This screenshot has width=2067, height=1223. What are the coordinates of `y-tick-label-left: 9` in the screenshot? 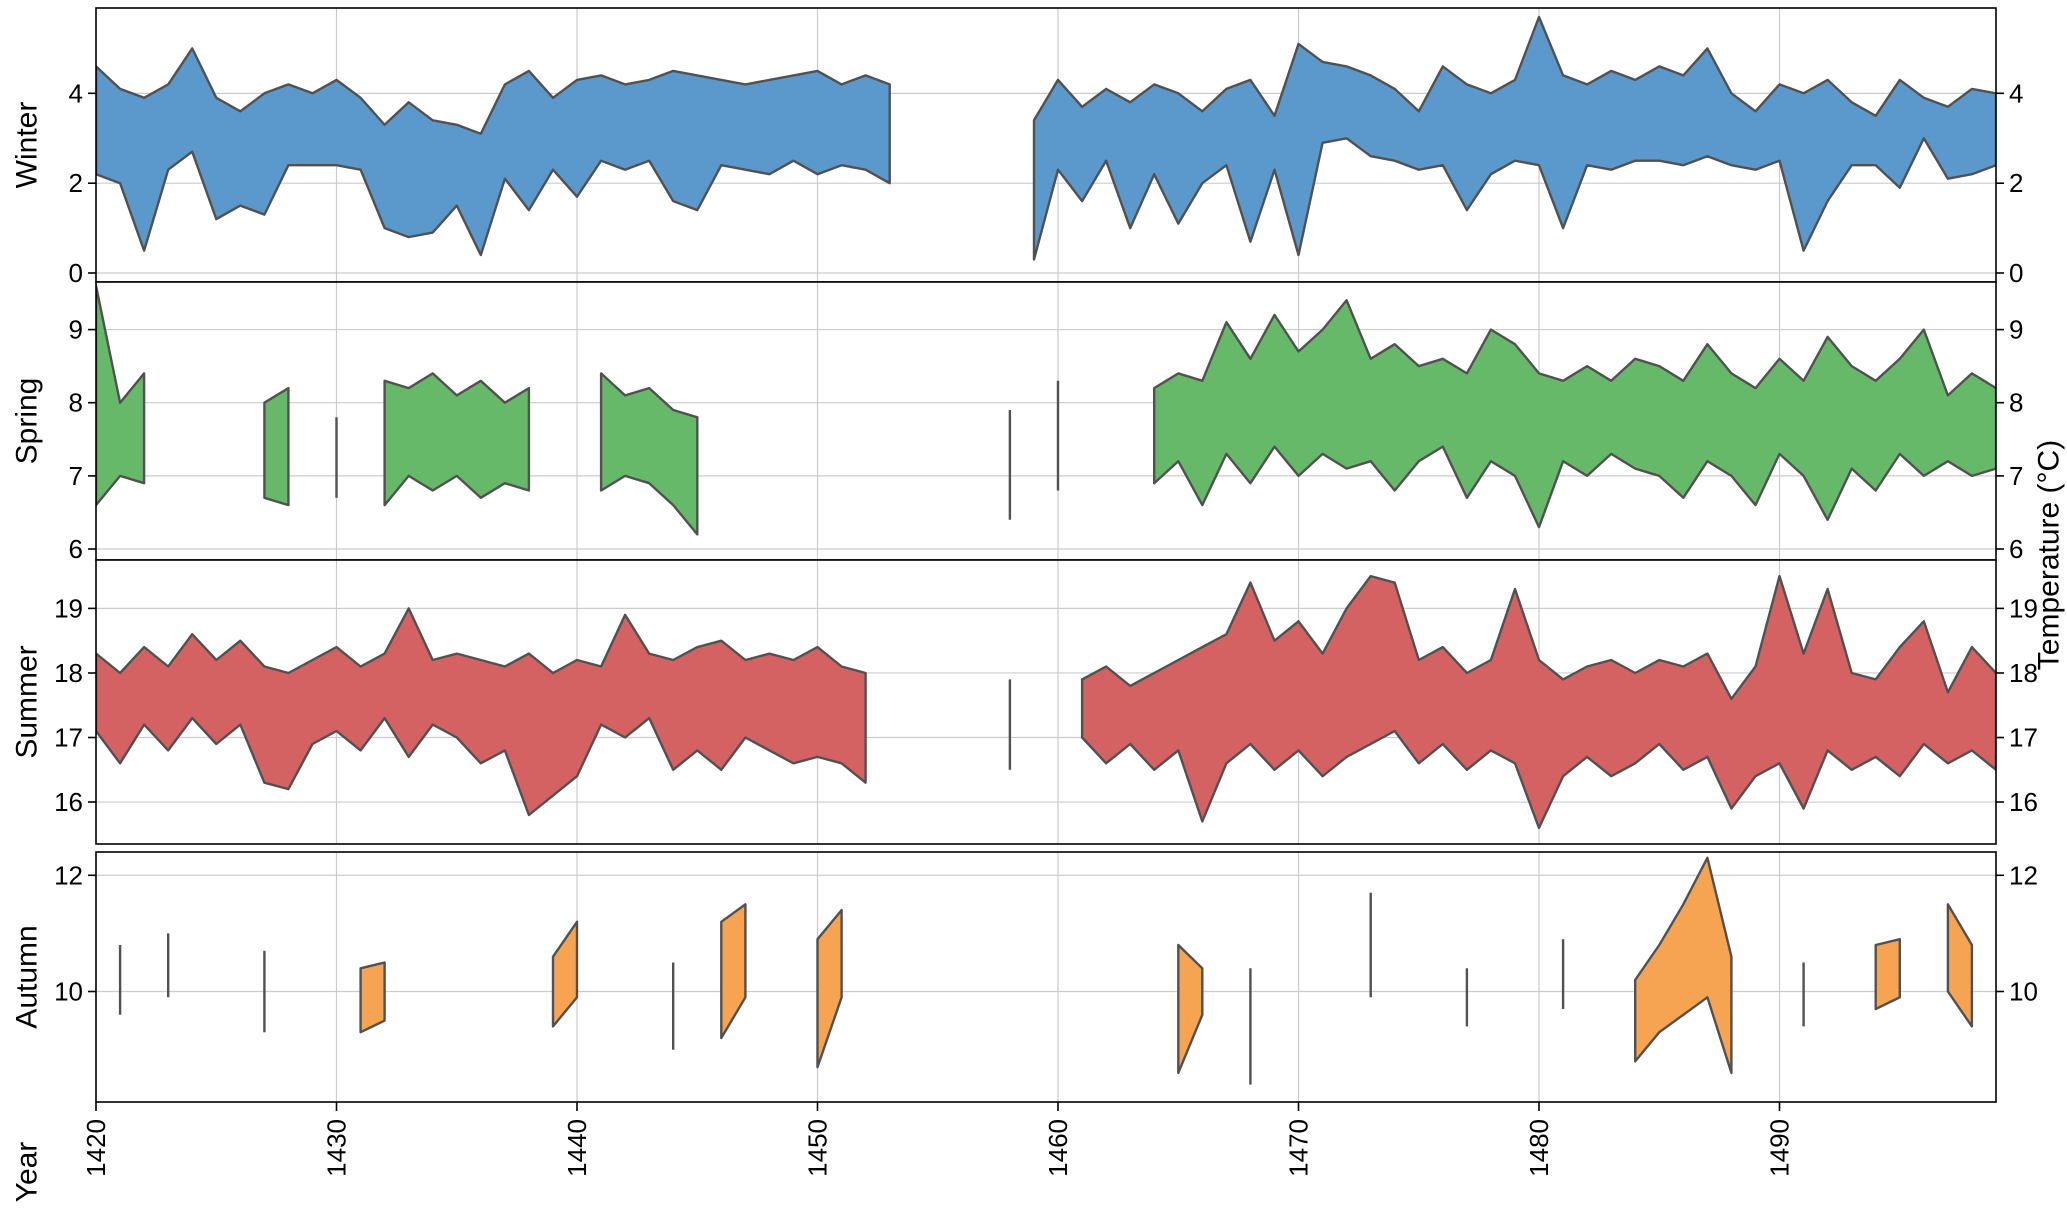 It's located at (76, 330).